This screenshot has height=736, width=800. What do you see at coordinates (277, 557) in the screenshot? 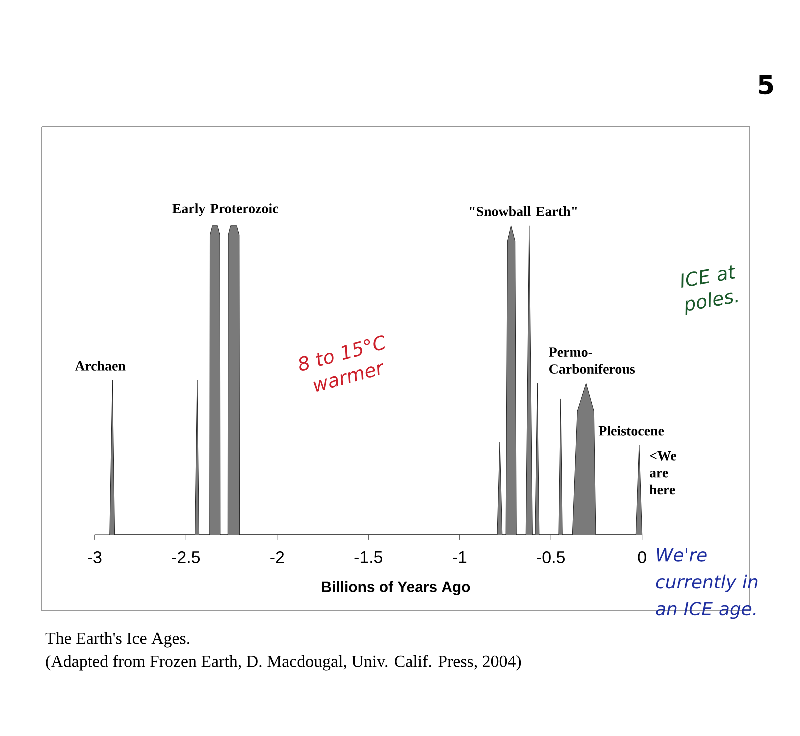
I see `x-tick-label: -2` at bounding box center [277, 557].